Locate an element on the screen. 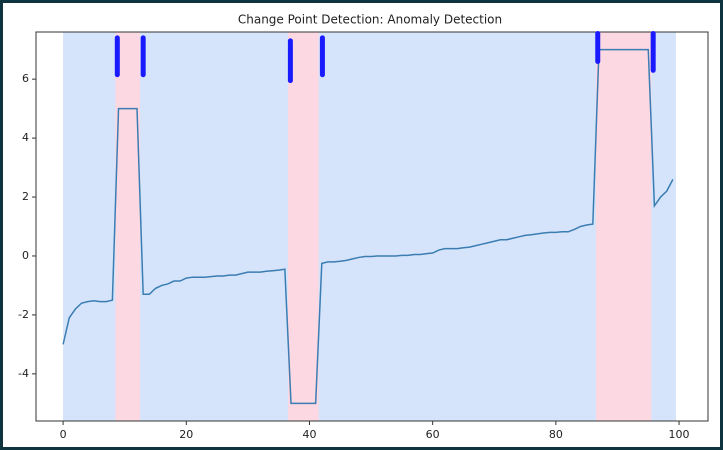 The height and width of the screenshot is (450, 723). y-tick-label: 2 is located at coordinates (25, 196).